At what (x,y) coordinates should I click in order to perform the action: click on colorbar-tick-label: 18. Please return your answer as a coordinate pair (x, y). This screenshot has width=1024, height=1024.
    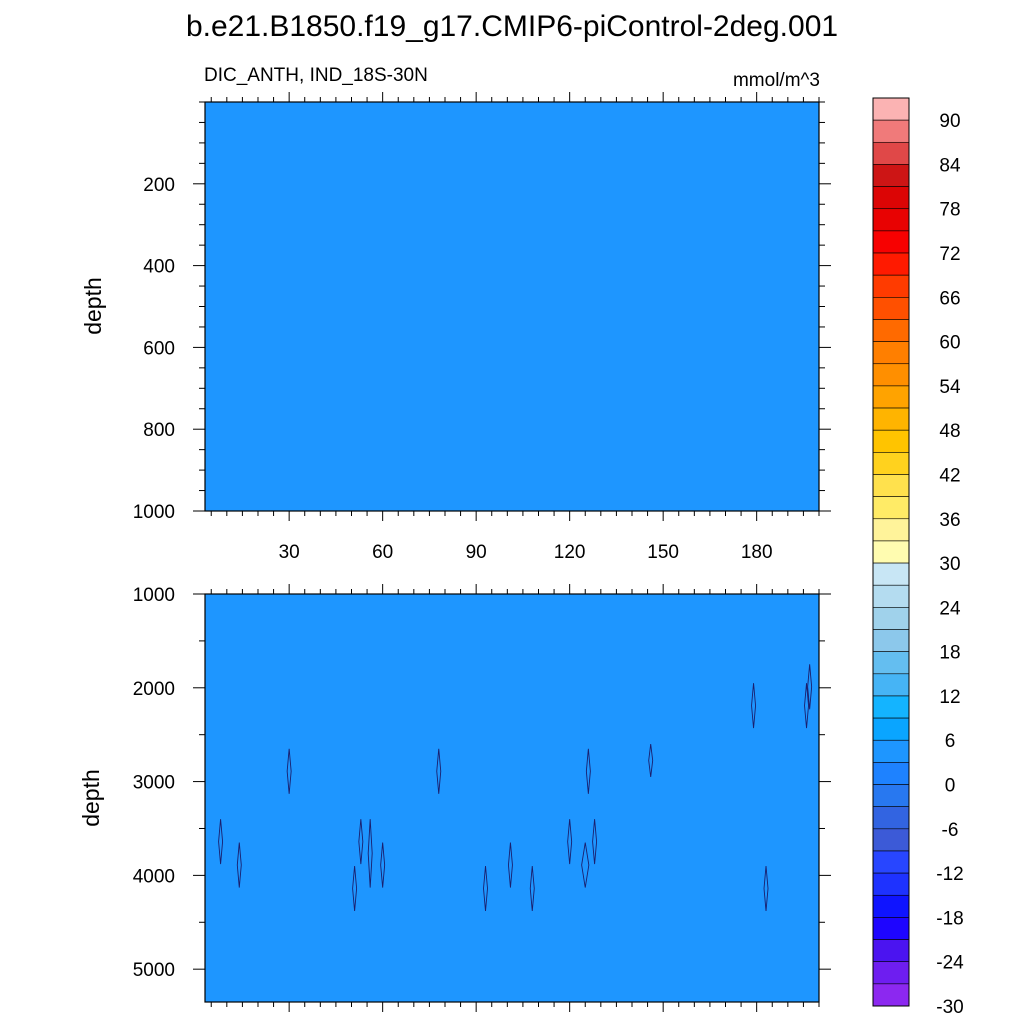
    Looking at the image, I should click on (949, 653).